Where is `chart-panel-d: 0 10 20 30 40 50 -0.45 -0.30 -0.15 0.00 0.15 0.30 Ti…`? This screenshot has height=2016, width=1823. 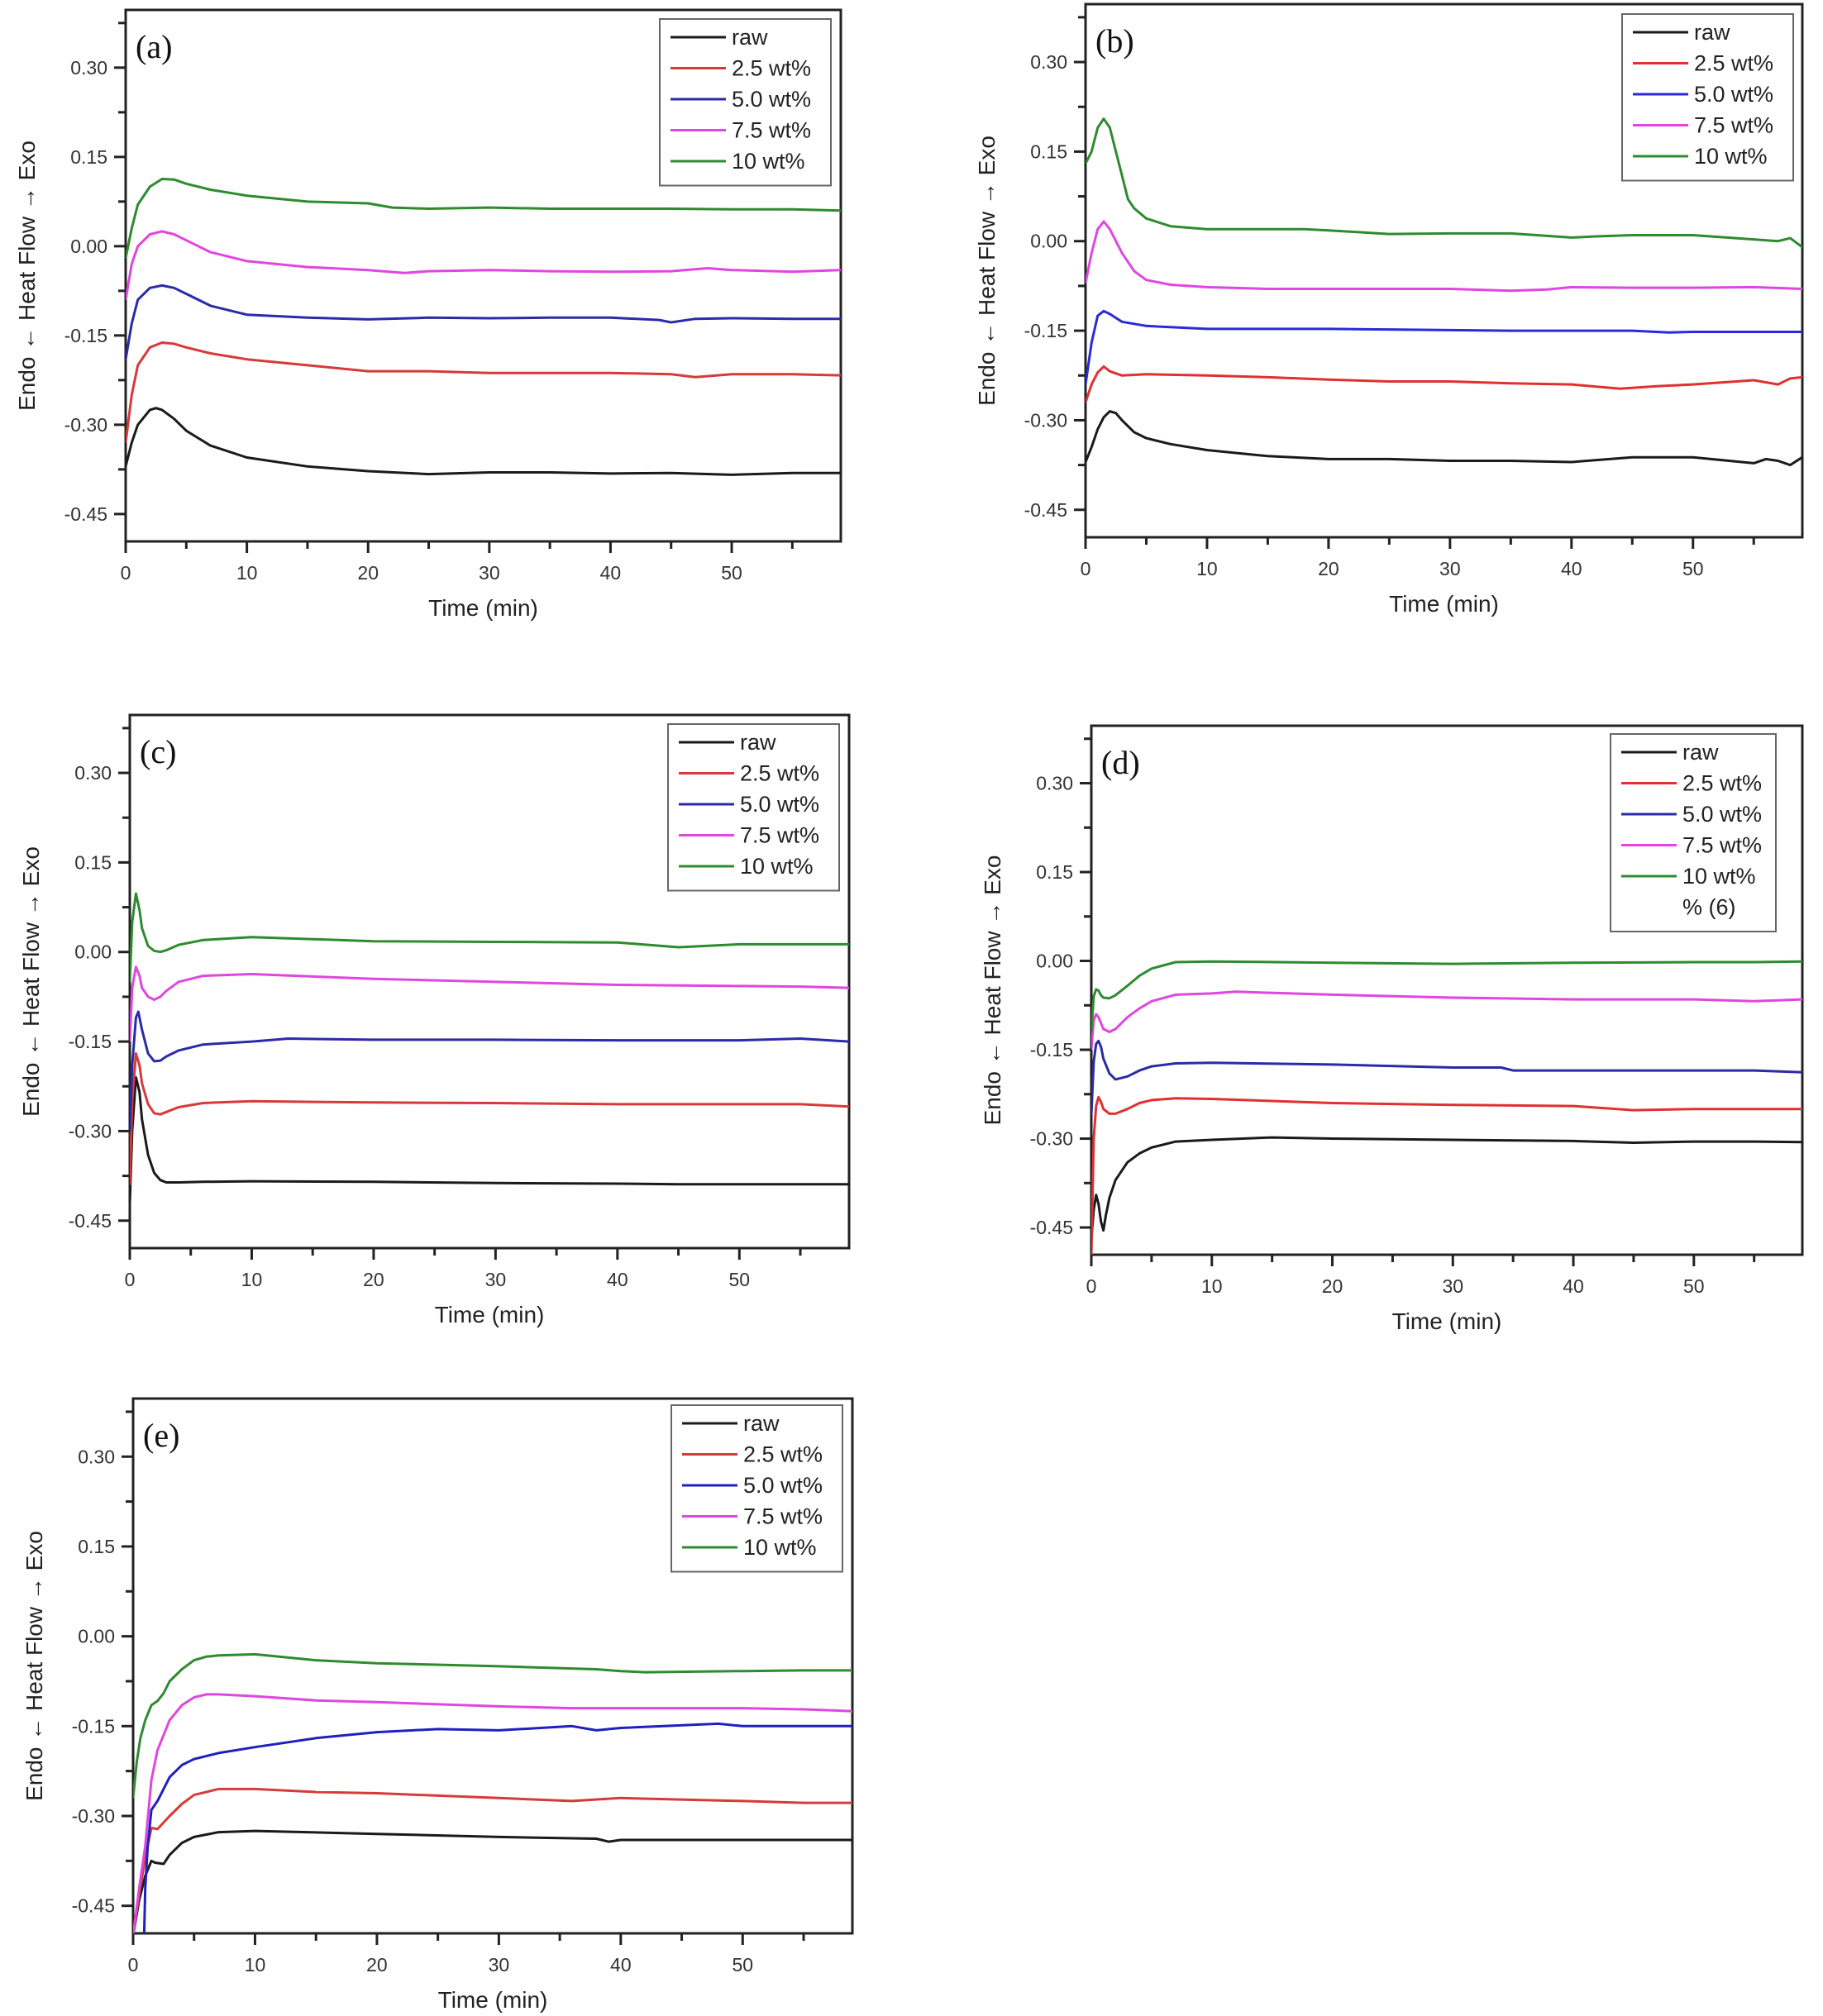
chart-panel-d: 0 10 20 30 40 50 -0.45 -0.30 -0.15 0.00 0.15 0.30 Ti… is located at coordinates (1392, 1029).